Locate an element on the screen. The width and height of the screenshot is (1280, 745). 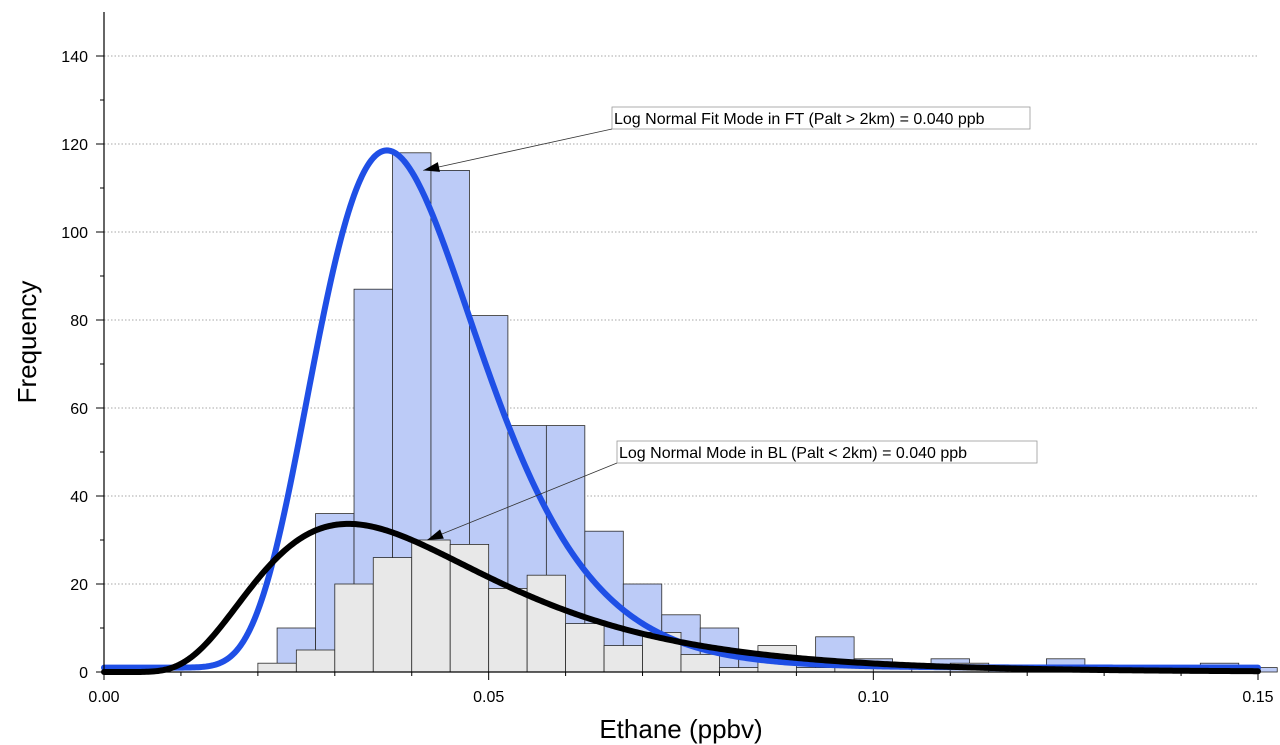
x-tick-label: 0.00 is located at coordinates (103, 697).